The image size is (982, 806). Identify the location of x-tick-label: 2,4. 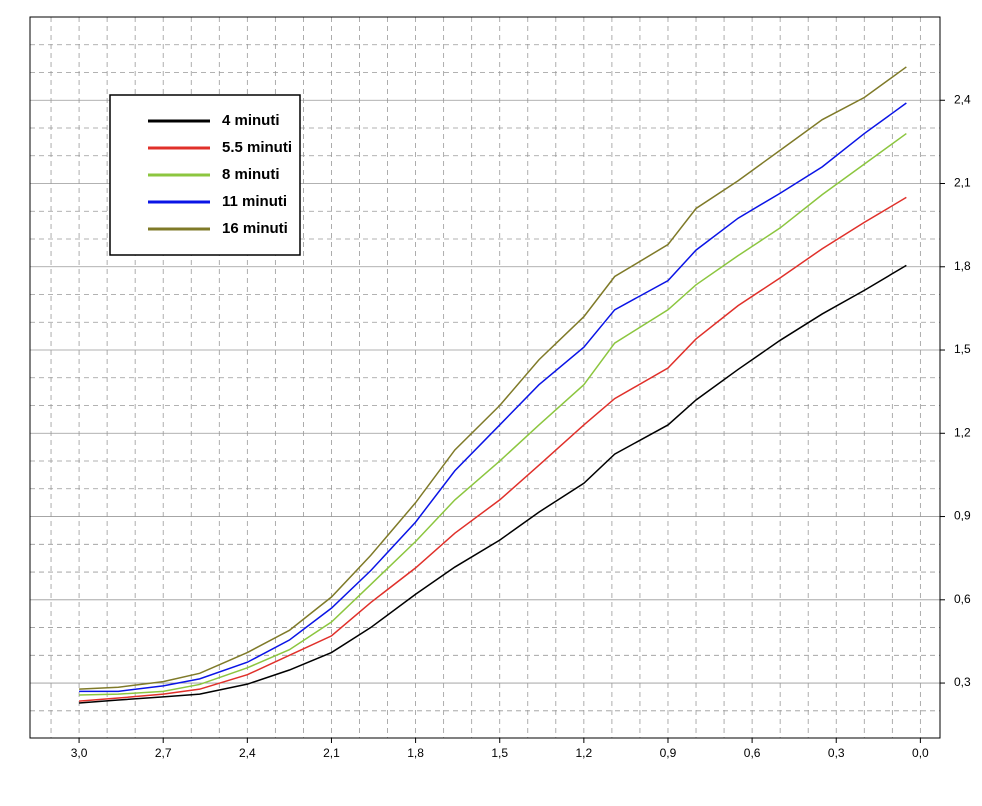
(247, 753).